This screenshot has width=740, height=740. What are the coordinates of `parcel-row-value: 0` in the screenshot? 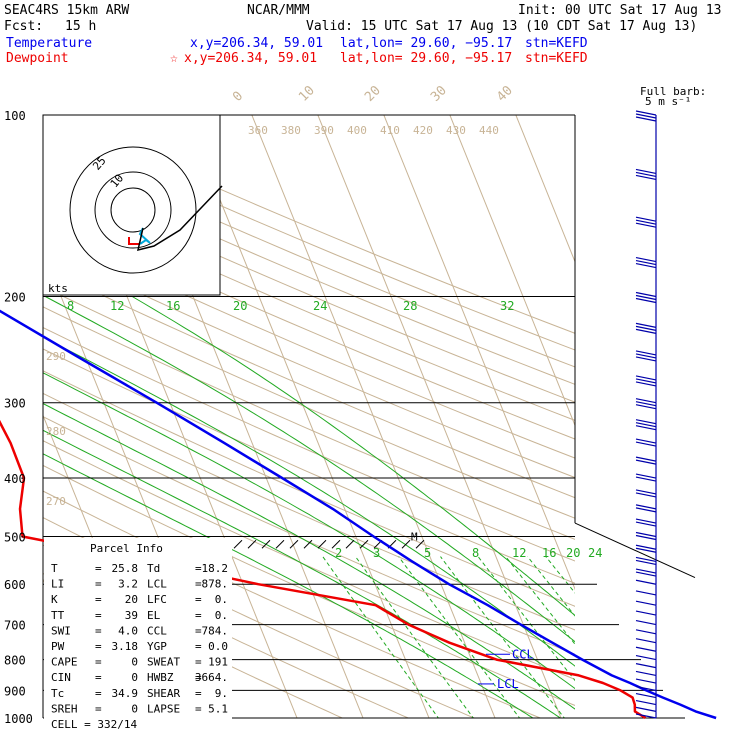 It's located at (134, 677).